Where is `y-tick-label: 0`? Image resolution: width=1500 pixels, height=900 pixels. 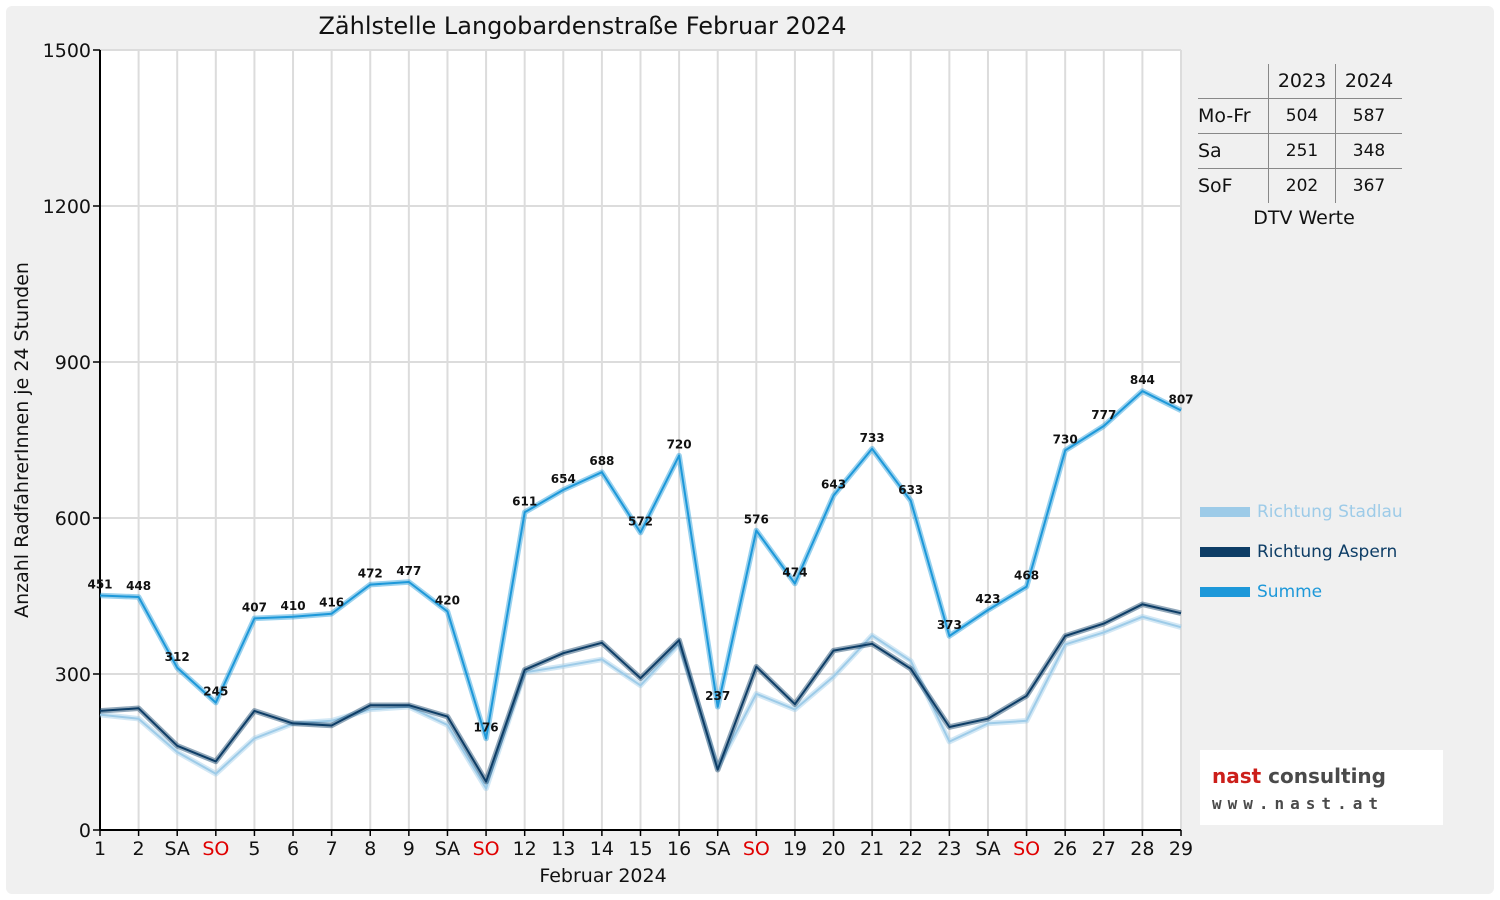 y-tick-label: 0 is located at coordinates (85, 831).